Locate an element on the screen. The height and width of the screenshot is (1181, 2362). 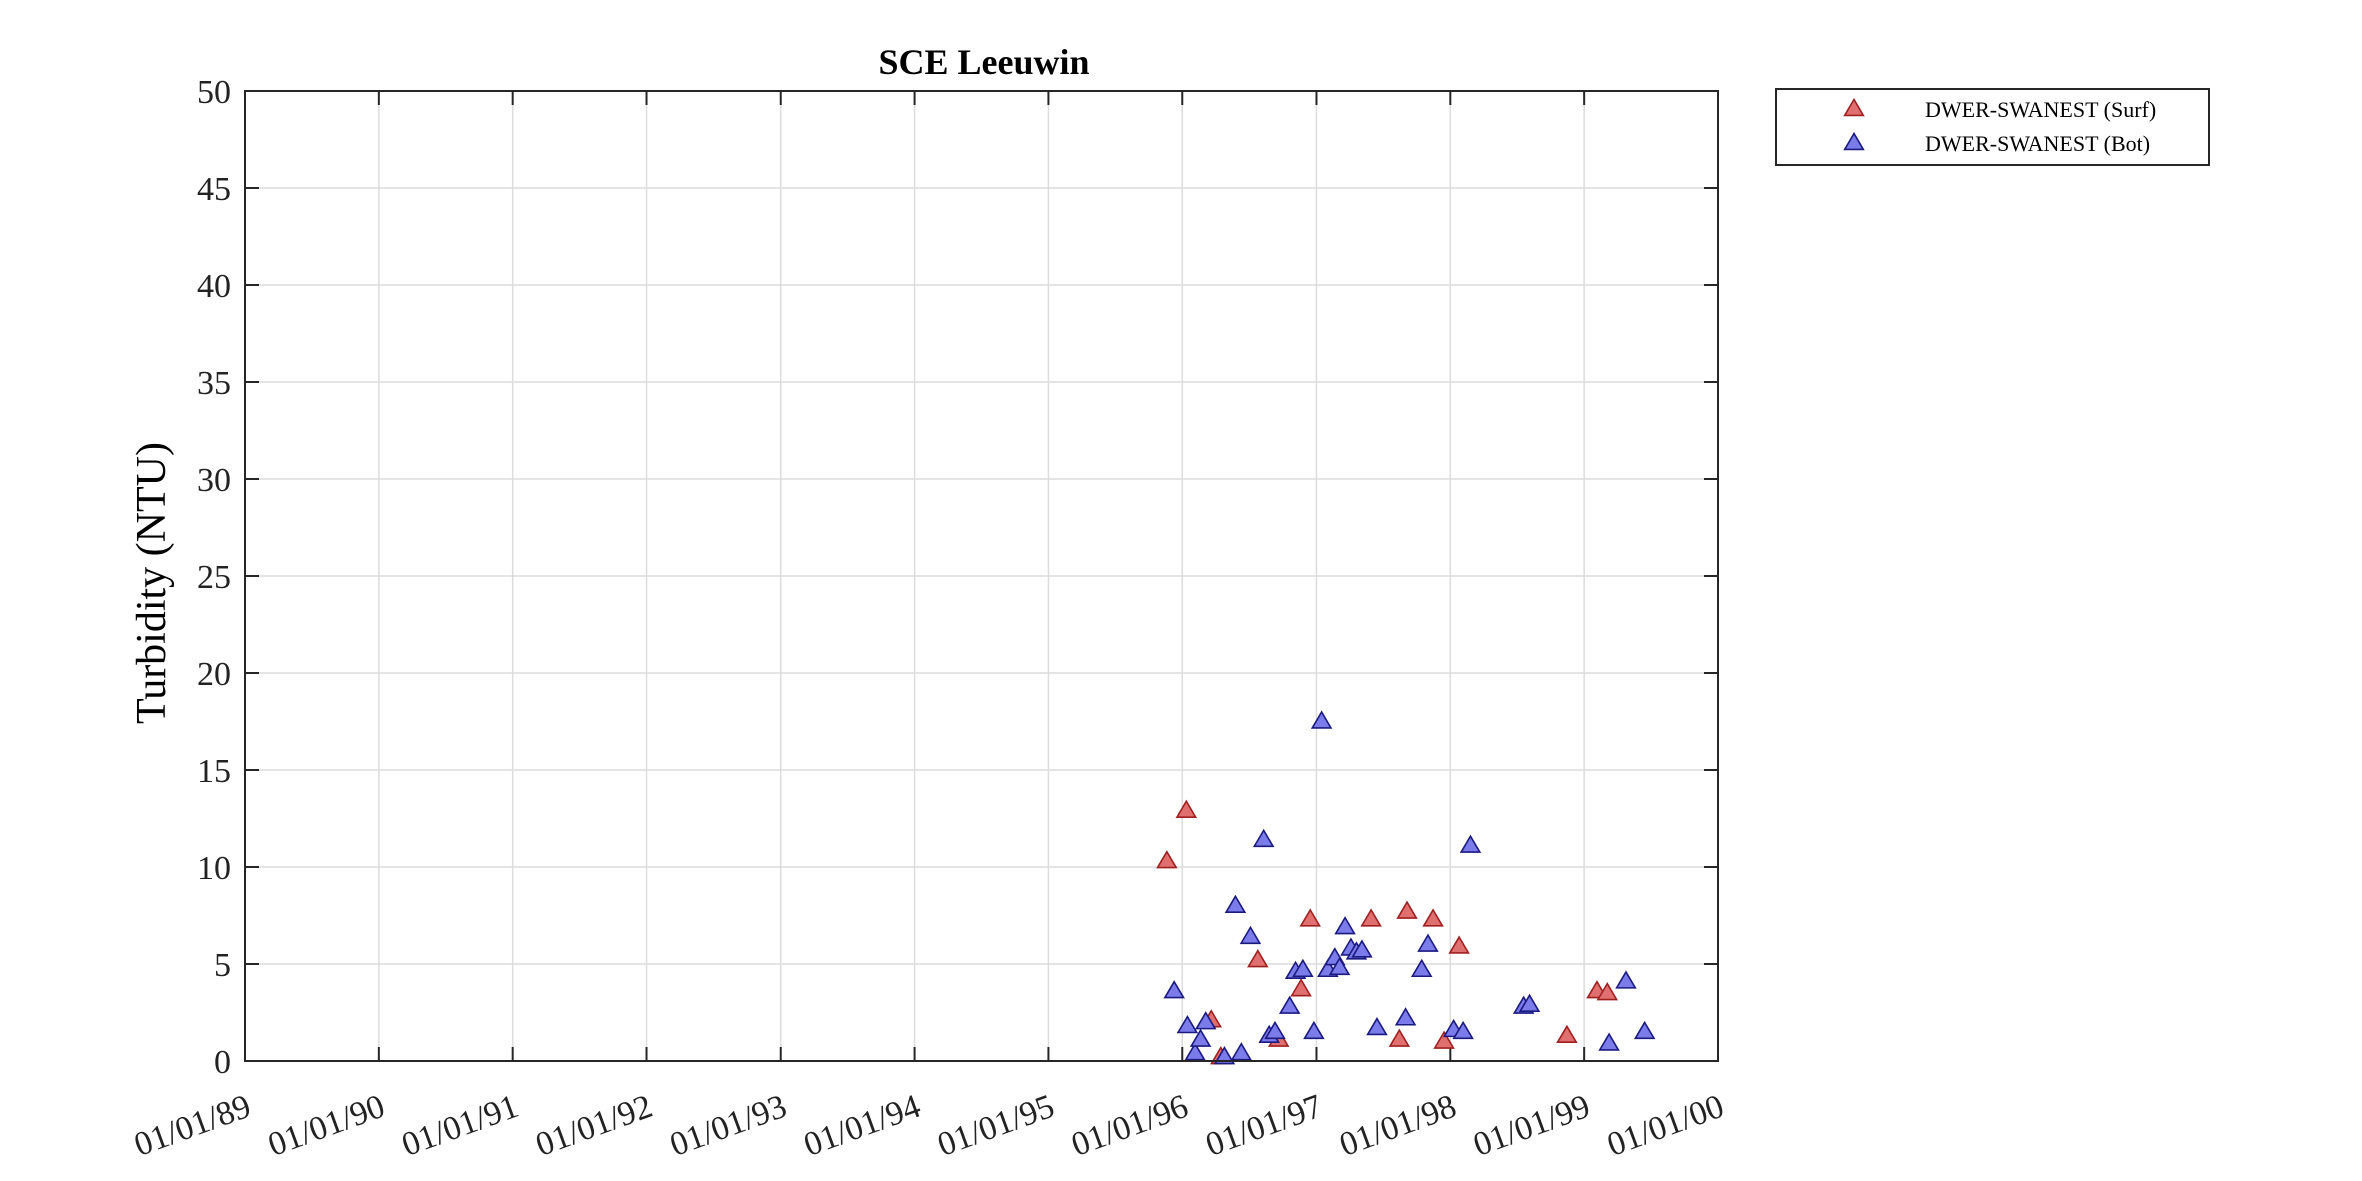
y-tick-label: 20 is located at coordinates (214, 674).